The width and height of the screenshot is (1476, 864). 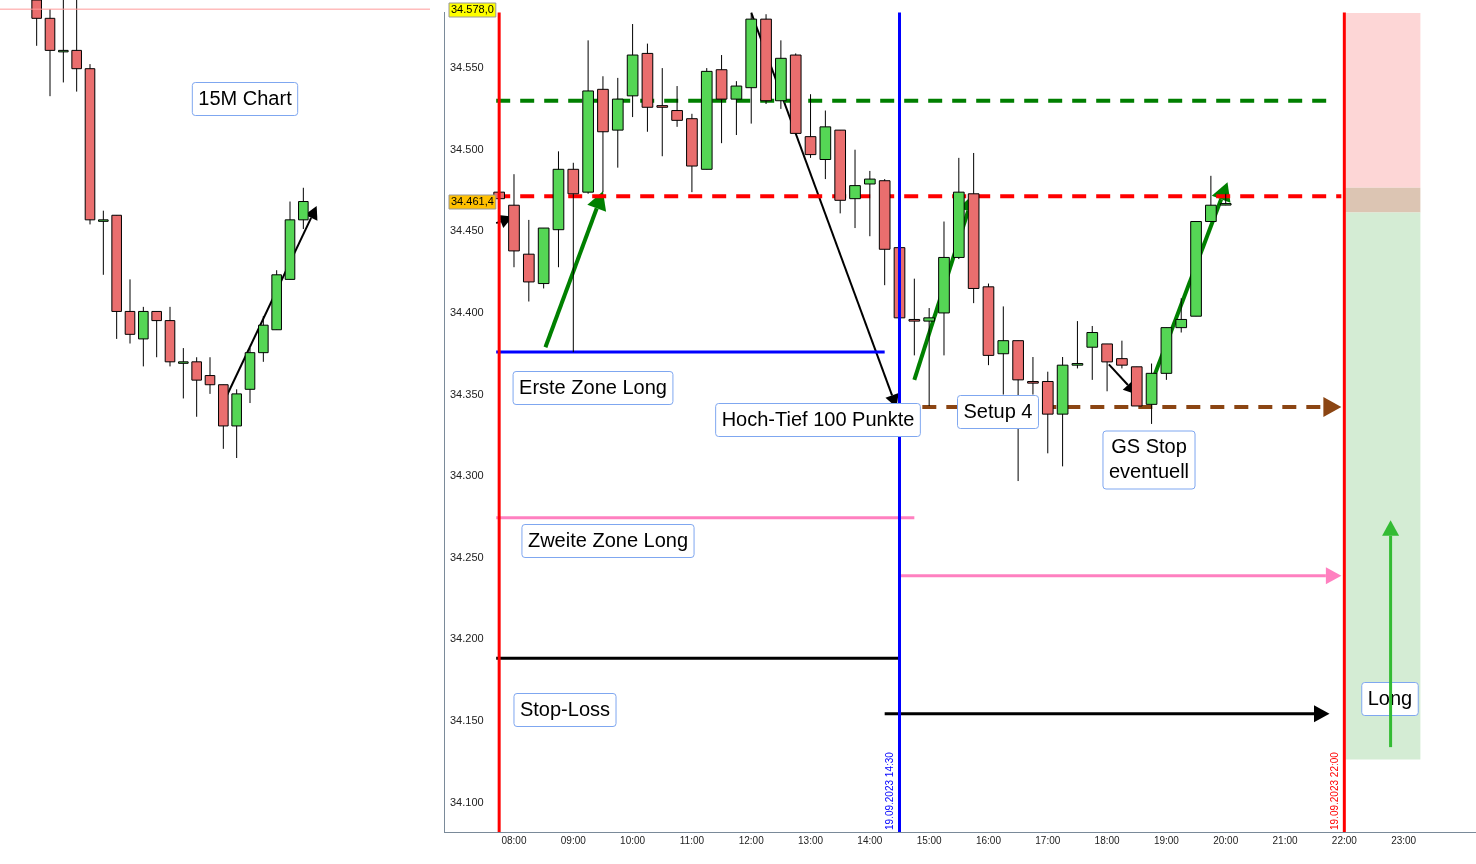 What do you see at coordinates (245, 97) in the screenshot?
I see `text: 15M Chart` at bounding box center [245, 97].